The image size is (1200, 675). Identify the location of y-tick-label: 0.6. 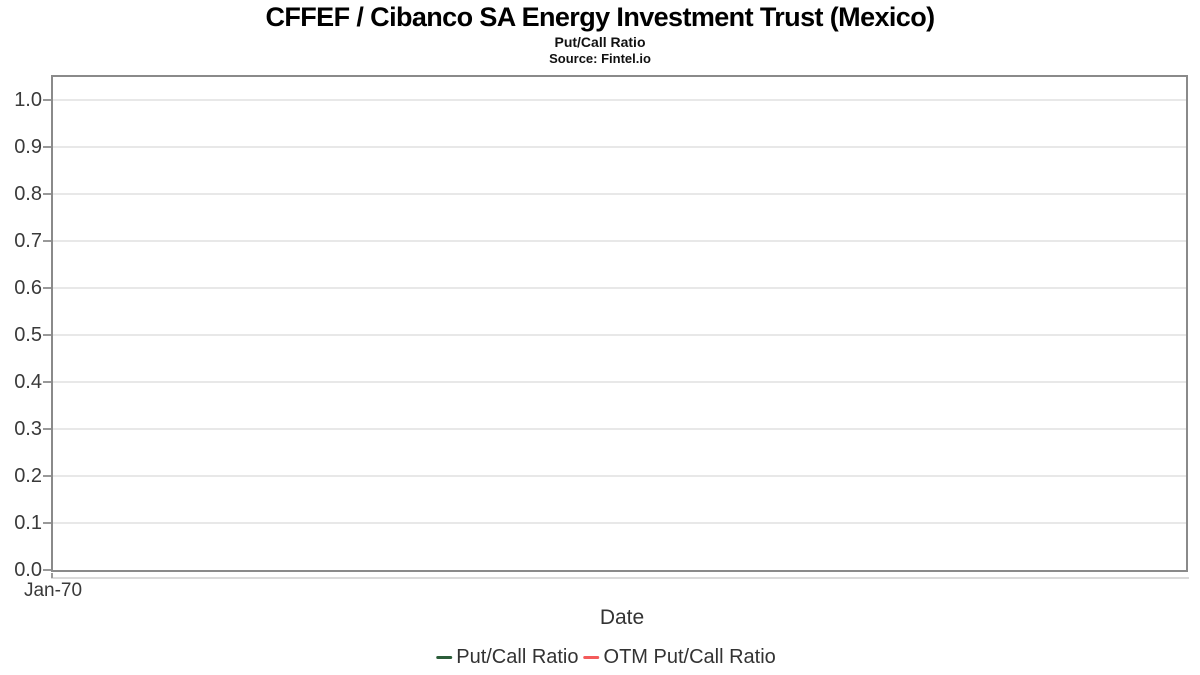
(28, 288).